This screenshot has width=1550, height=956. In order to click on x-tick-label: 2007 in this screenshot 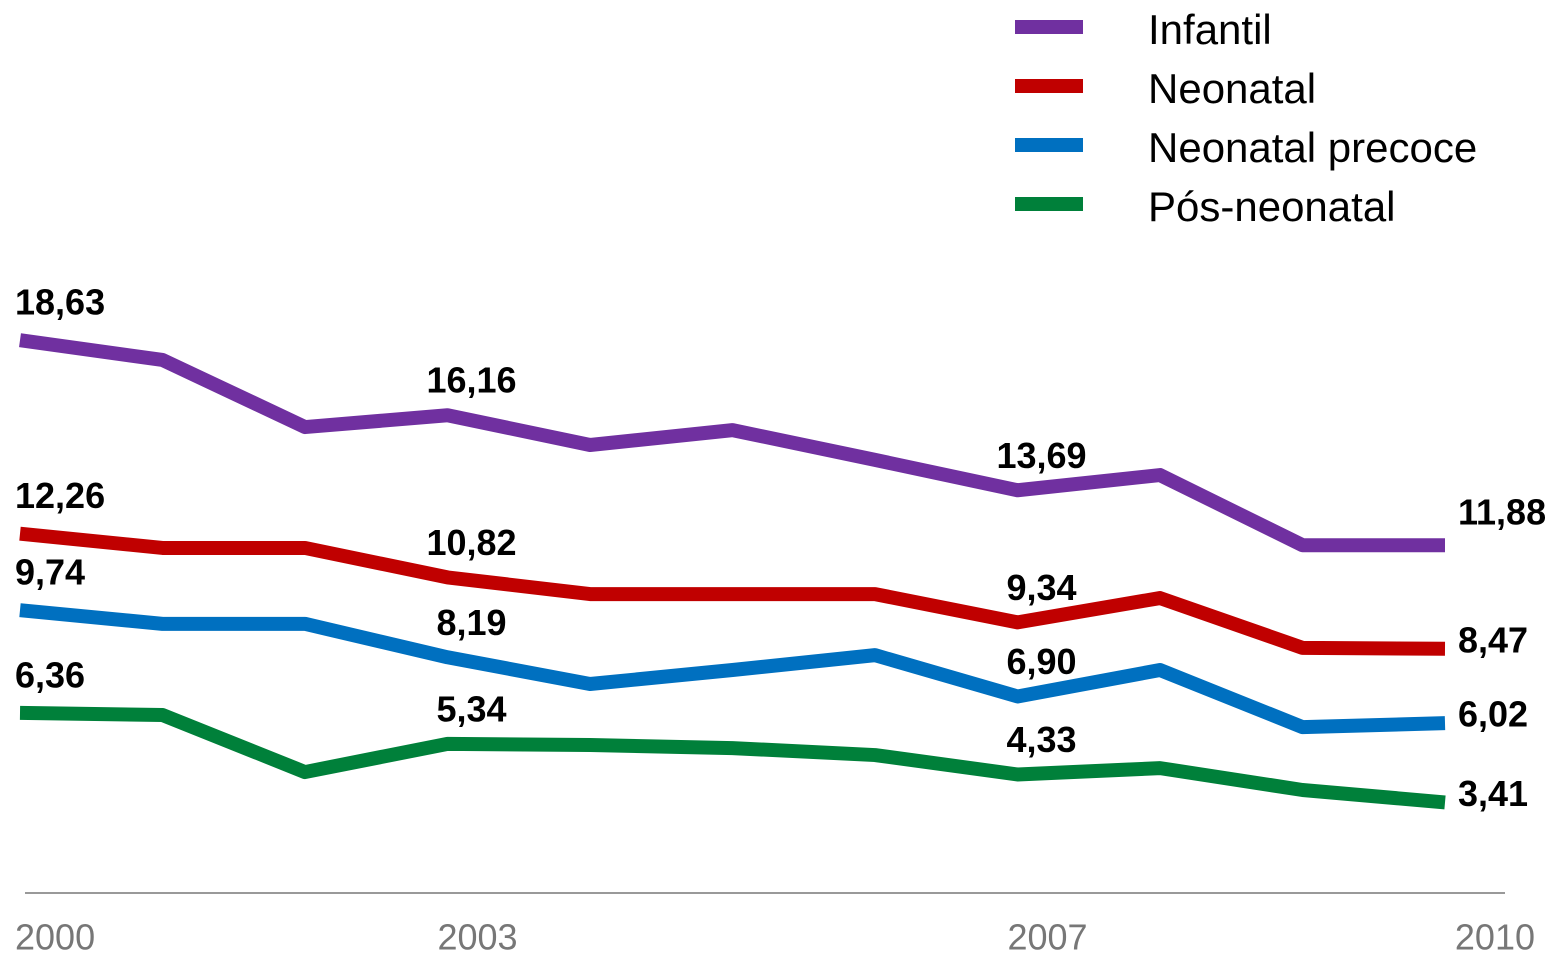, I will do `click(1047, 936)`.